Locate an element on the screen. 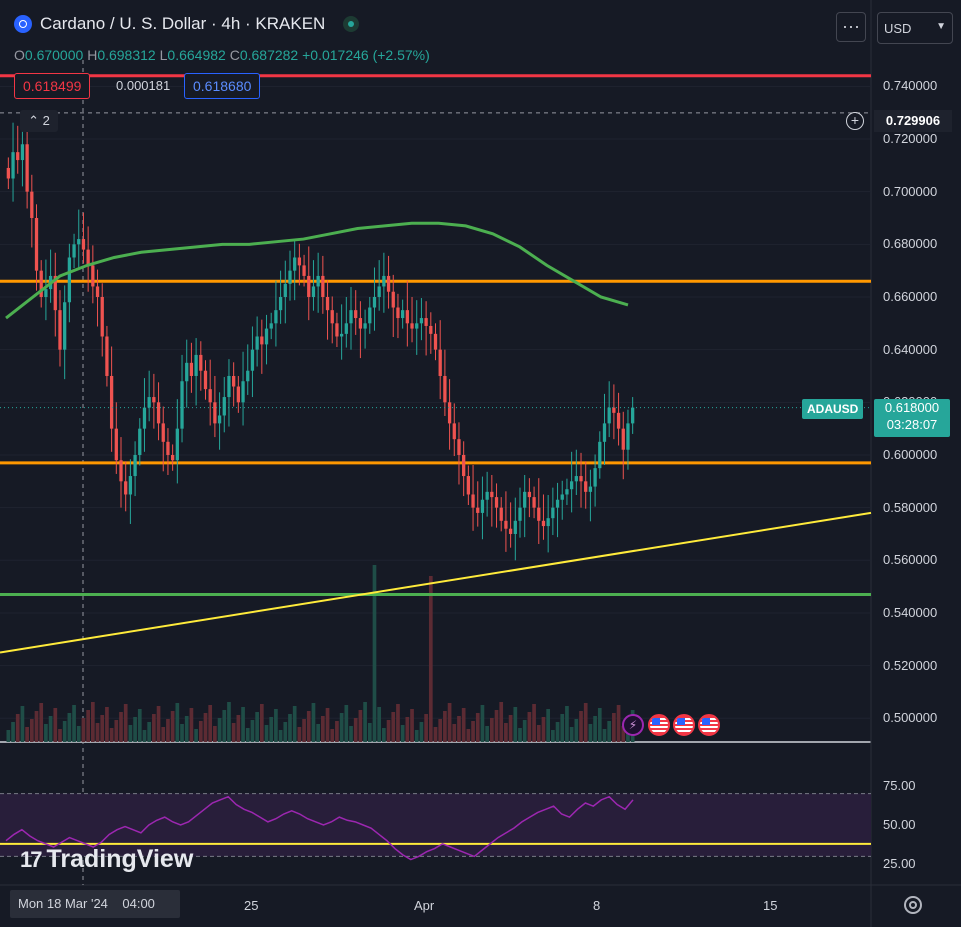 The width and height of the screenshot is (961, 927). lightning-event-icon: ⚡ is located at coordinates (633, 725).